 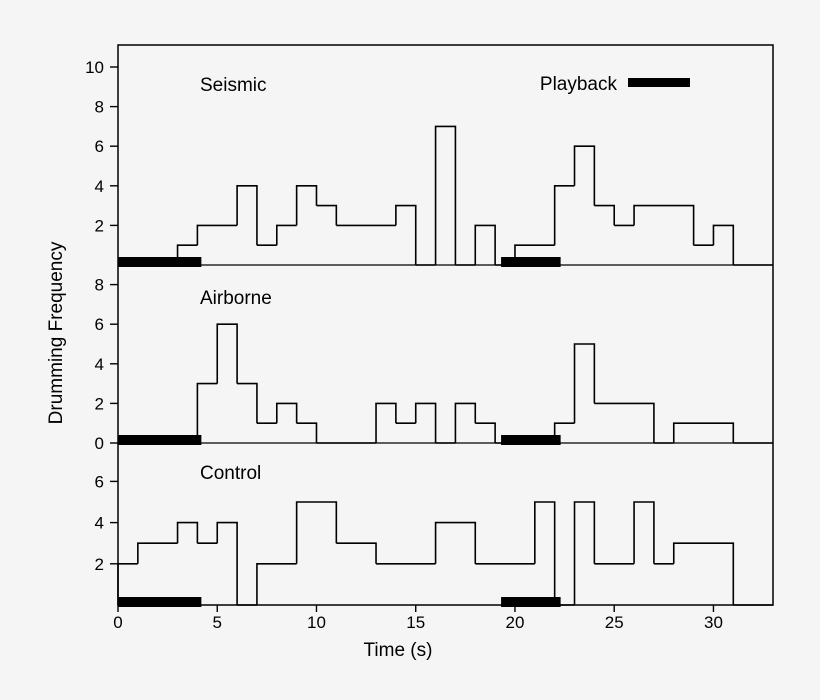 I want to click on x-tick-label-25: 25, so click(x=614, y=622).